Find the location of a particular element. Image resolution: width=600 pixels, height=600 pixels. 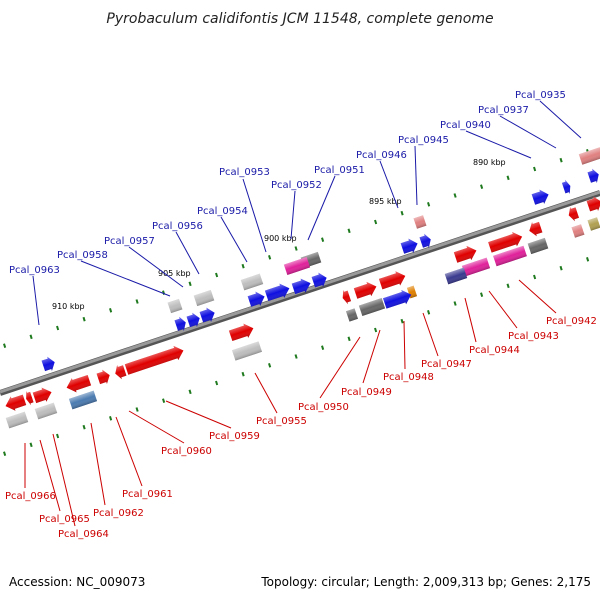

gene-label-pcal-0956: Pcal_0956 is located at coordinates (177, 226).